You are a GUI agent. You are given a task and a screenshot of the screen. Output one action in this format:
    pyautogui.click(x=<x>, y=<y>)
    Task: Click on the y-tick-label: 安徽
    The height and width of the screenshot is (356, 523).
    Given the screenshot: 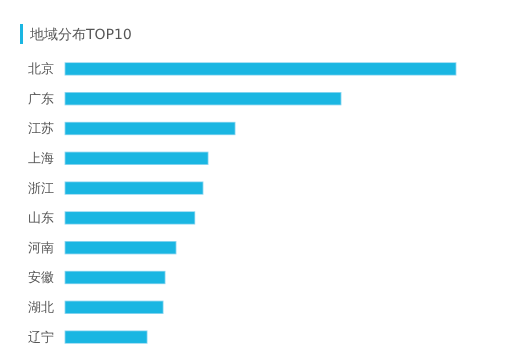 What is the action you would take?
    pyautogui.click(x=41, y=278)
    